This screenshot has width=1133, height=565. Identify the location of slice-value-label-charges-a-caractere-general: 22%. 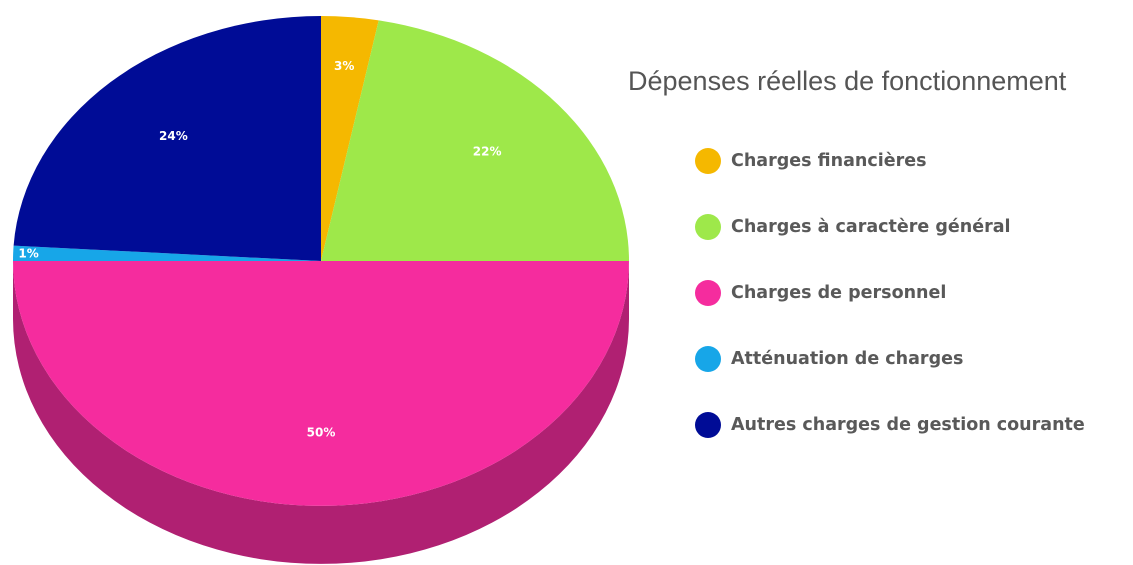
(487, 152).